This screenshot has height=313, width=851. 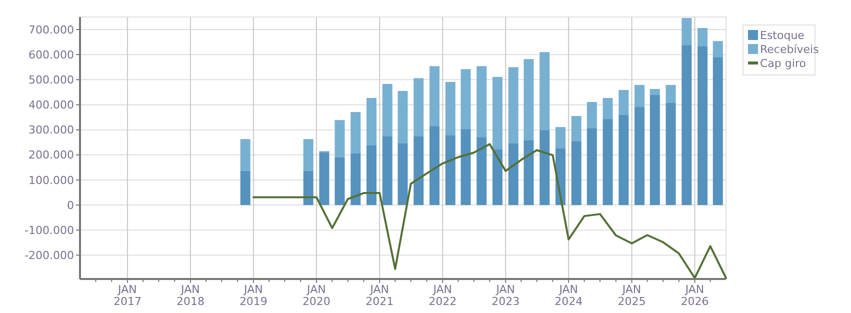 What do you see at coordinates (316, 295) in the screenshot?
I see `x-tick-label: JAN 2020` at bounding box center [316, 295].